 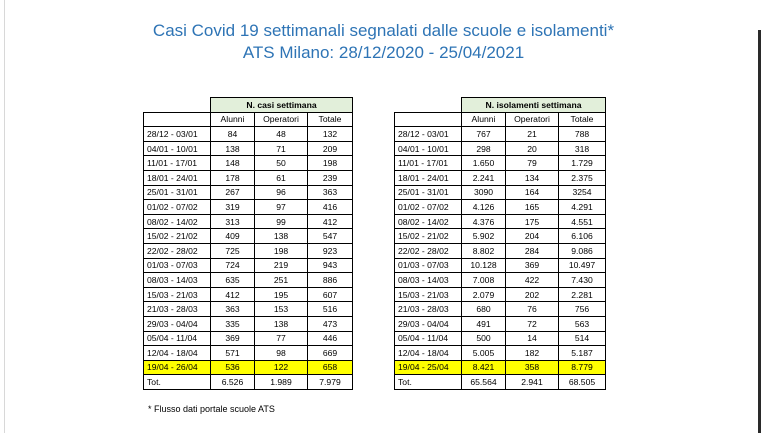 I want to click on week-range-cell: 18/01 - 24/01, so click(x=177, y=177).